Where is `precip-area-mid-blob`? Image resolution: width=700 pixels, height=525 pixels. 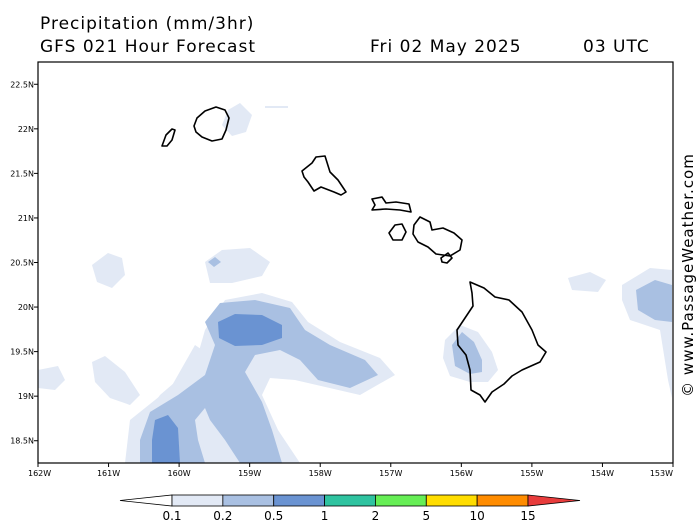
precip-area-mid-blob is located at coordinates (237, 265).